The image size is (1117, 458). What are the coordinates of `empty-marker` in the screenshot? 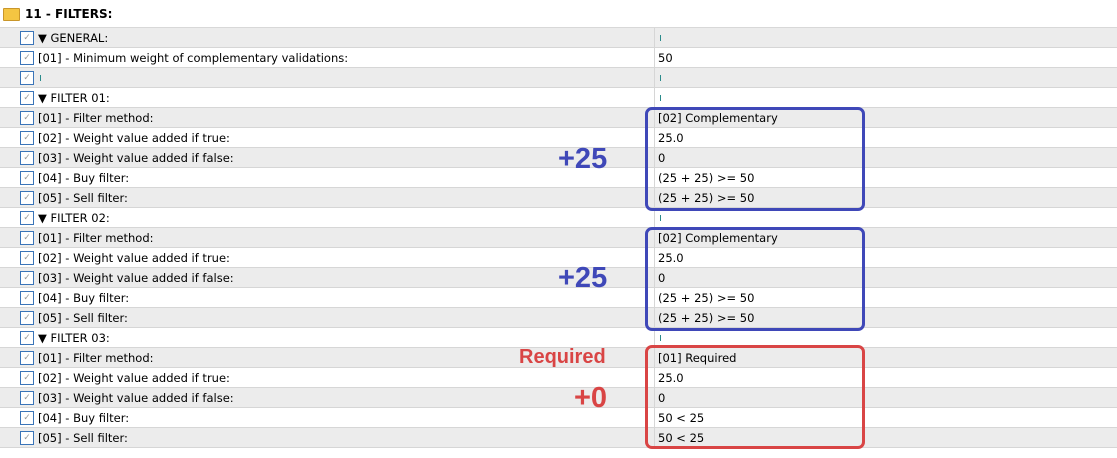 It's located at (40, 78).